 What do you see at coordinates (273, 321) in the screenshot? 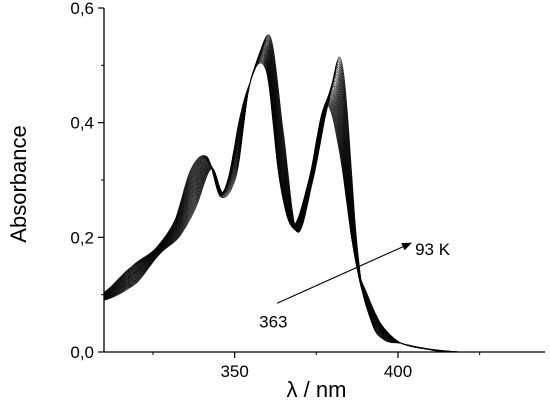
I see `annotation-363: 363` at bounding box center [273, 321].